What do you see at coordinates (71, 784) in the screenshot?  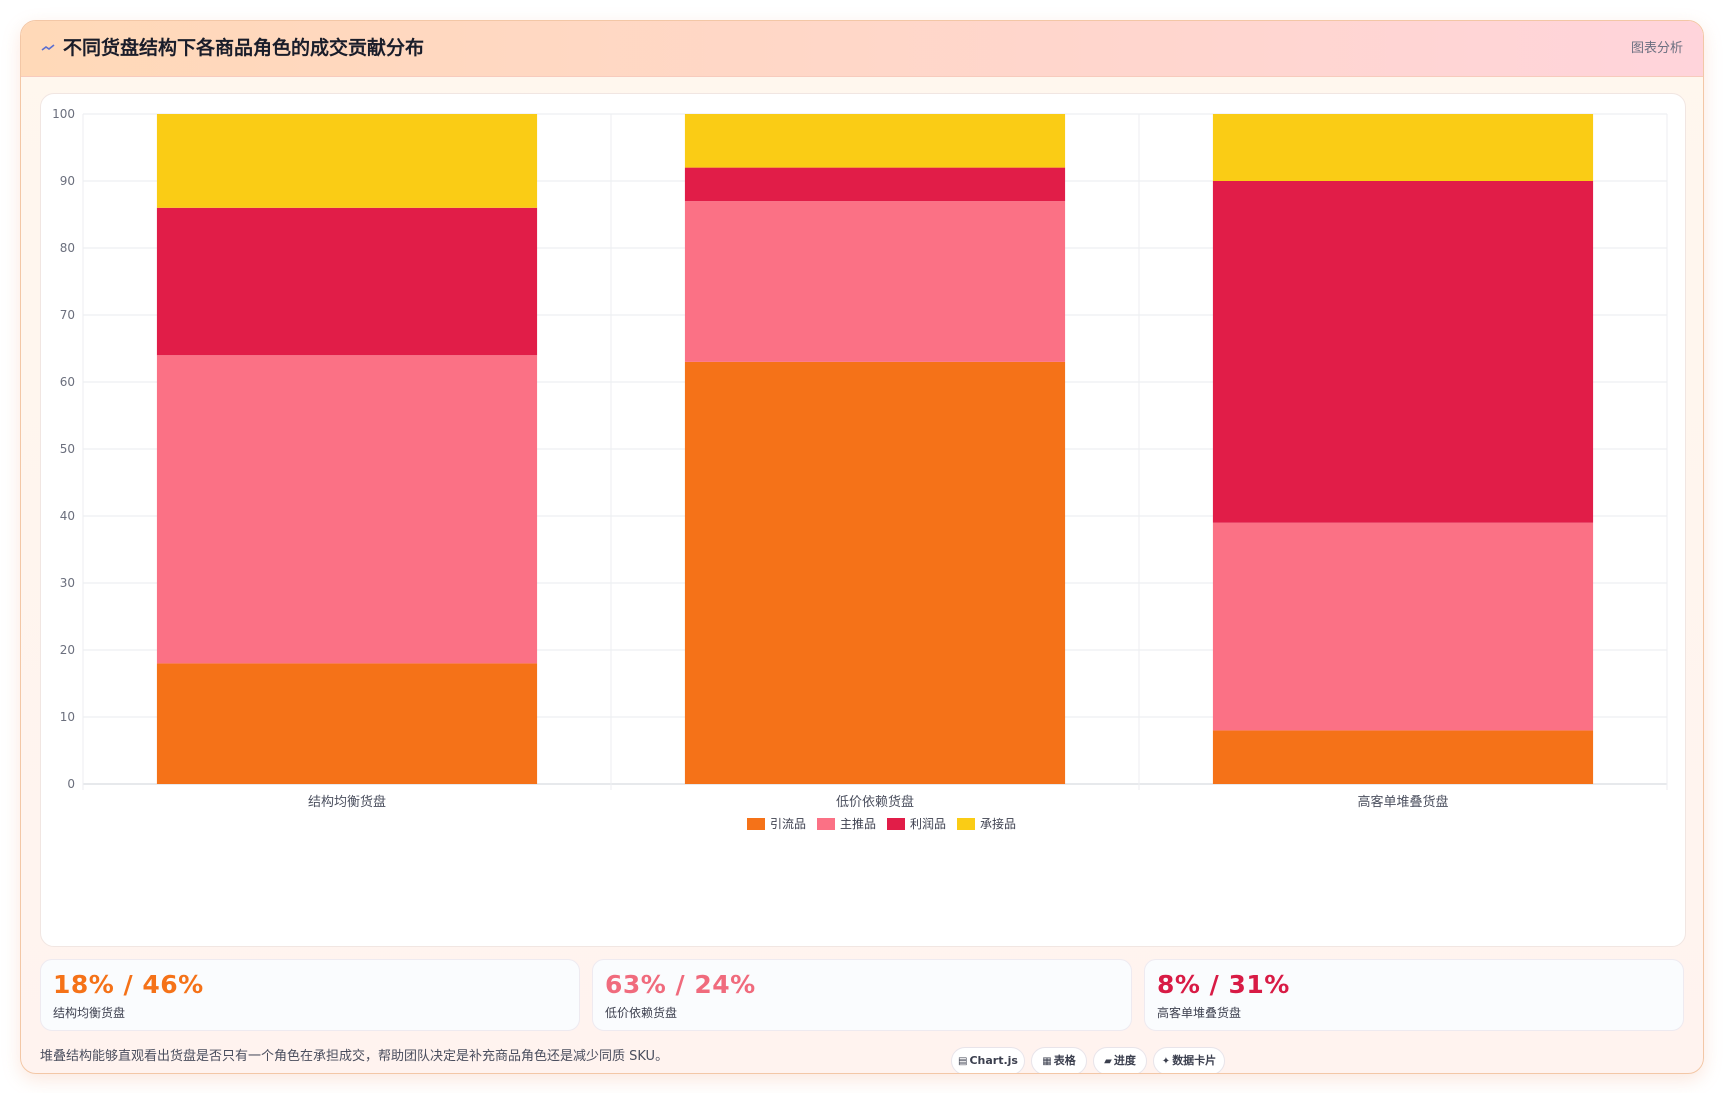 I see `y-tick-label: 0` at bounding box center [71, 784].